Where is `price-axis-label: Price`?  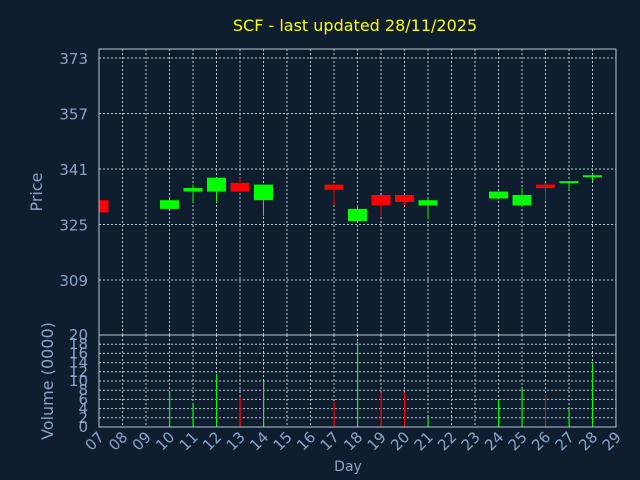 price-axis-label: Price is located at coordinates (36, 191).